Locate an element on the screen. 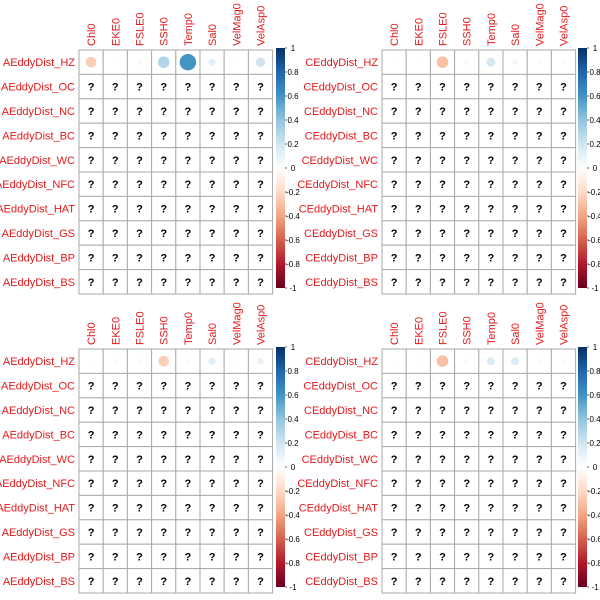 This screenshot has height=600, width=600. colorbar-tick-label: 1 is located at coordinates (293, 347).